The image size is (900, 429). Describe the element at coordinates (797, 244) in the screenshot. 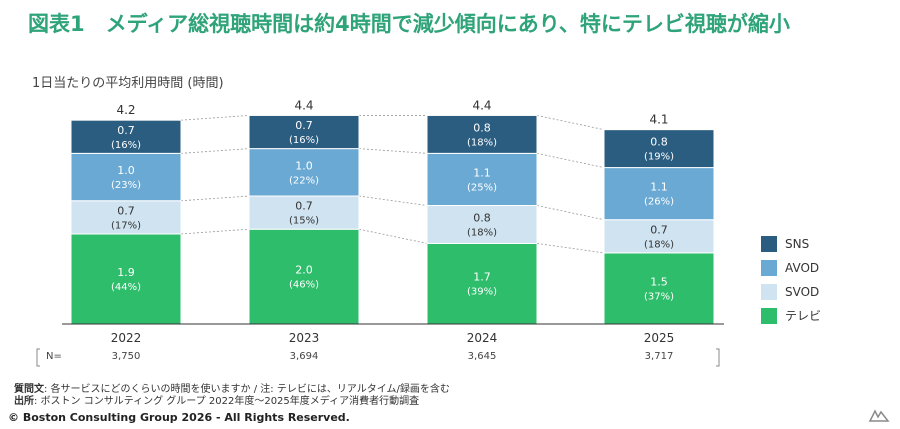

I see `legend-label: SNS` at that location.